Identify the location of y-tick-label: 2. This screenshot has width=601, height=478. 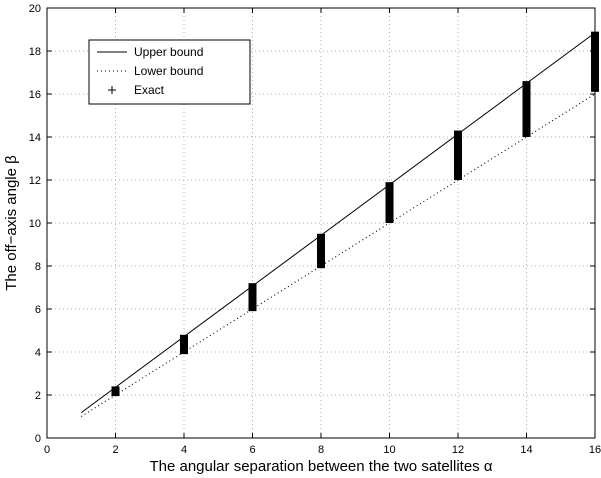
(38, 396).